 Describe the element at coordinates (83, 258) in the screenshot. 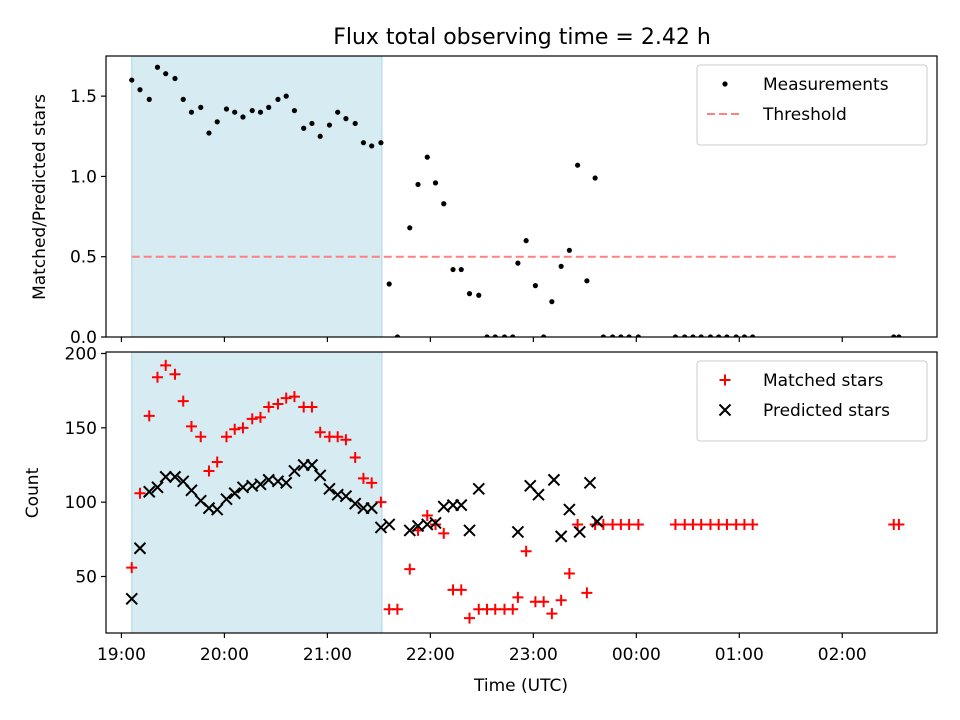

I see `top-y-tick-label-1: 0.5` at that location.